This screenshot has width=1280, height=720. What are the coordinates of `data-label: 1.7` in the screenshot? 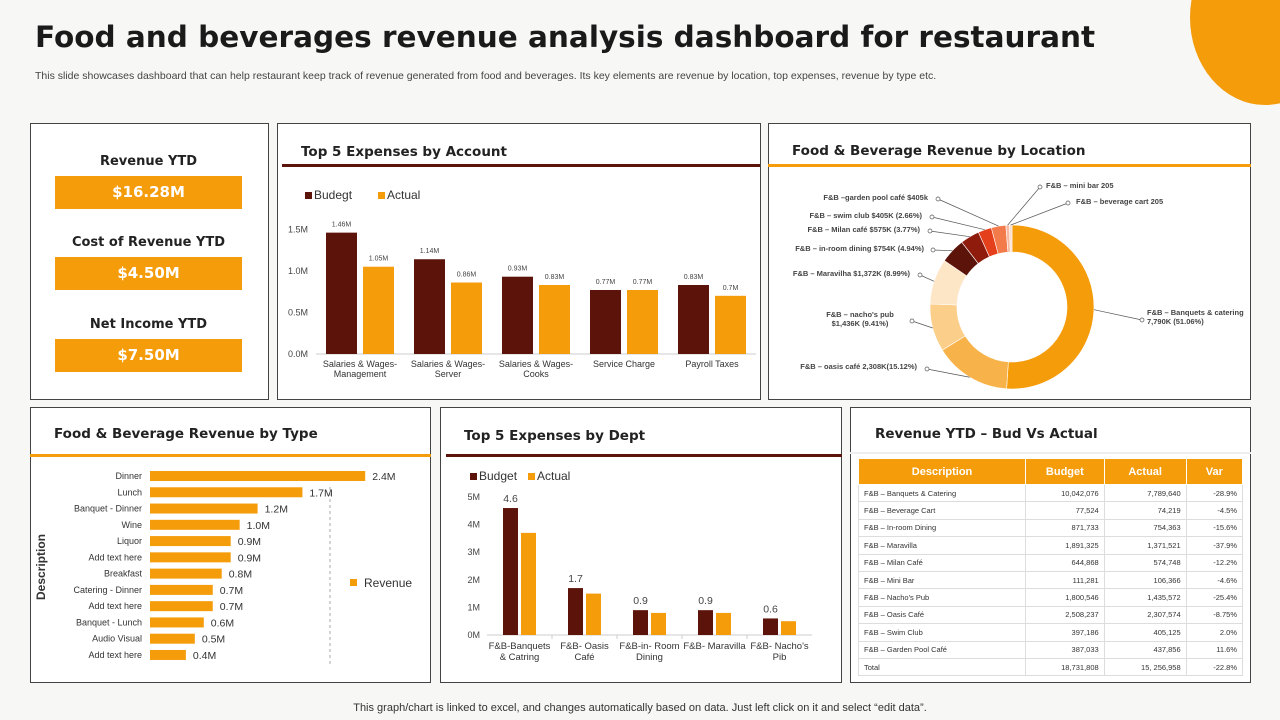 It's located at (575, 579).